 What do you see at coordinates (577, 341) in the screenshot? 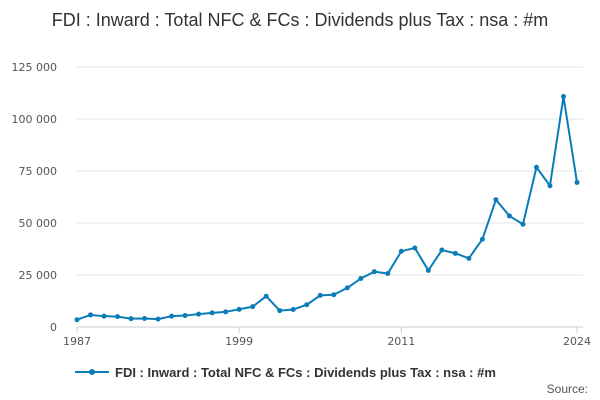
I see `x-tick-label: 2024` at bounding box center [577, 341].